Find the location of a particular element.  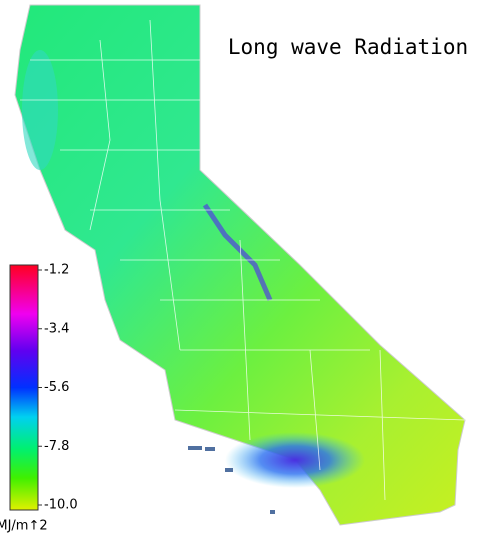

coastal-north is located at coordinates (40, 110).